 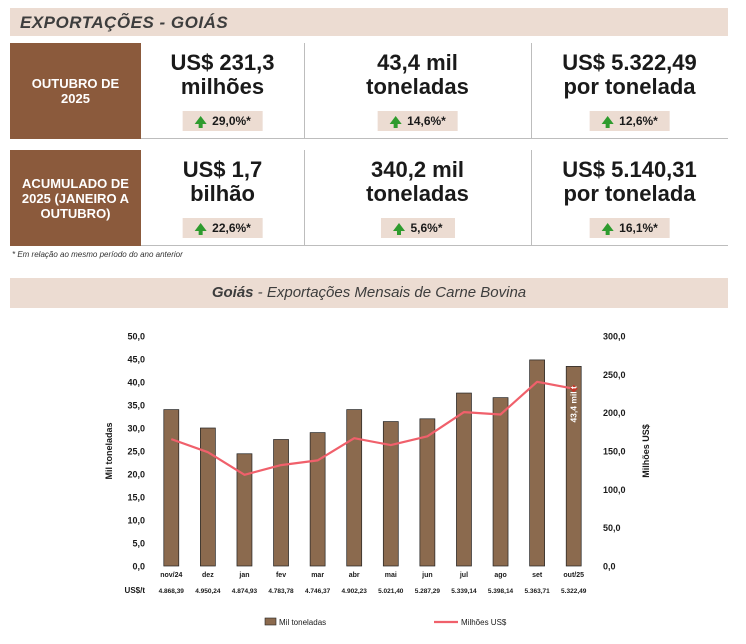 I want to click on y-left-tick-label: 40,0, so click(x=136, y=383).